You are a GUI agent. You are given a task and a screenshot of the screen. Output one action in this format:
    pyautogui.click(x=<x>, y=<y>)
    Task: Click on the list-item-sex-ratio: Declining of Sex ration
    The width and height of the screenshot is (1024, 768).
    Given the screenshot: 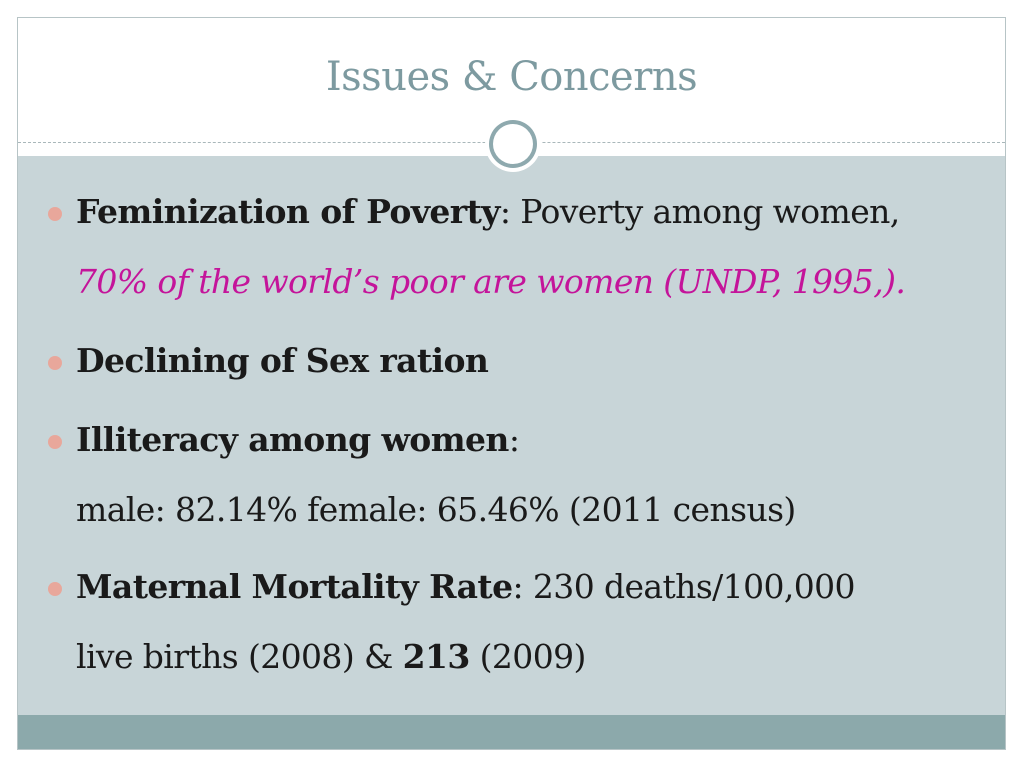 What is the action you would take?
    pyautogui.click(x=282, y=360)
    